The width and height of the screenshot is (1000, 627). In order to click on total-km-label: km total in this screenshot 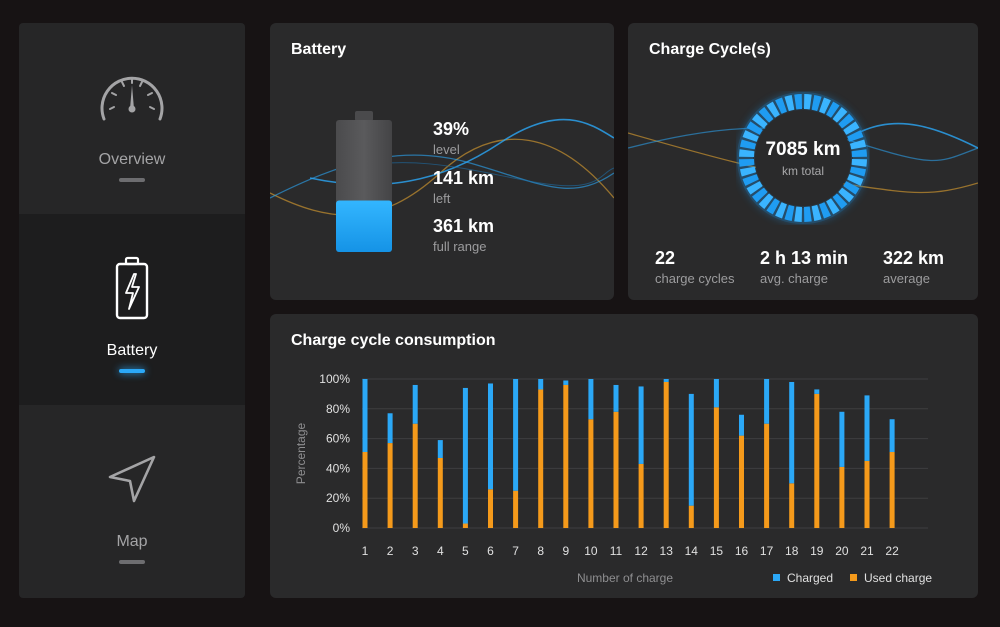, I will do `click(802, 170)`.